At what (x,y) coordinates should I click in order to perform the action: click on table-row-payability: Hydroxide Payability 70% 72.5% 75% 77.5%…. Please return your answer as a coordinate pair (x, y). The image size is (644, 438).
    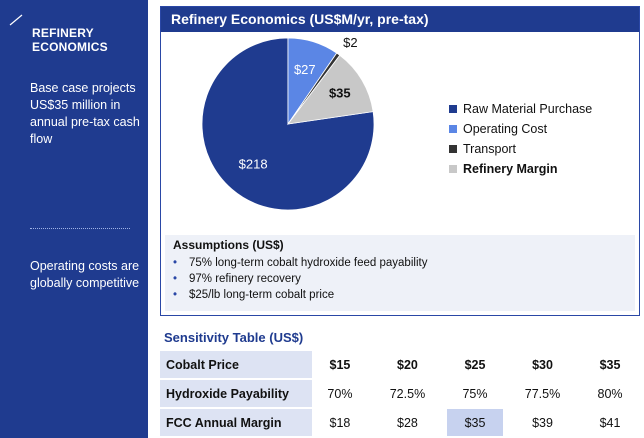
    Looking at the image, I should click on (399, 394).